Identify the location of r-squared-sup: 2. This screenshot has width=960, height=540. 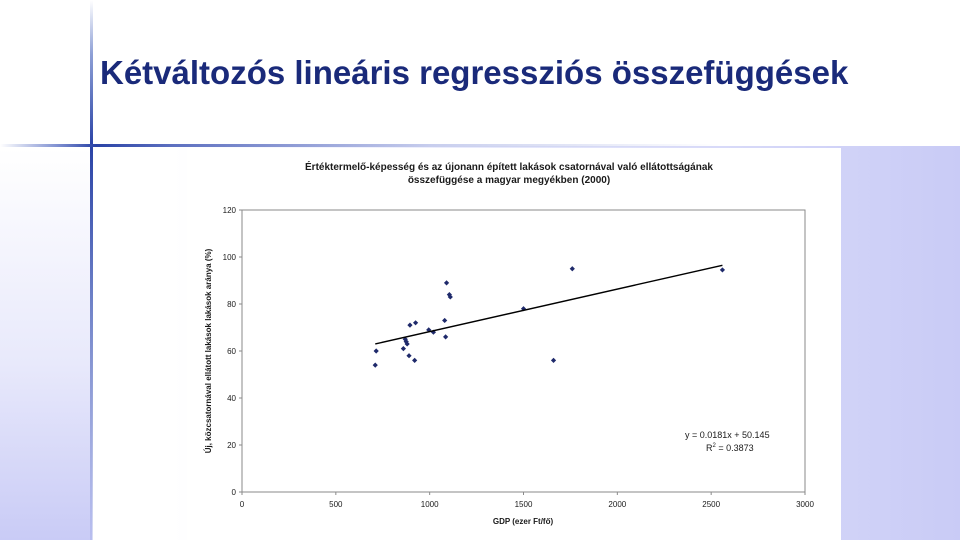
(715, 446).